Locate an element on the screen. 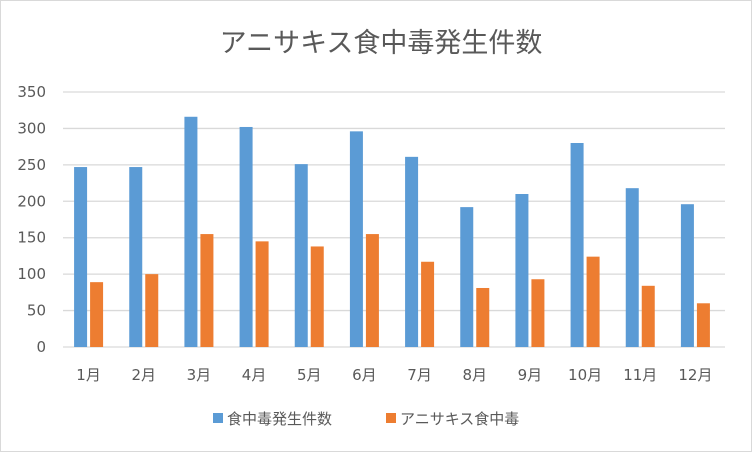 This screenshot has width=752, height=453. y-tick-label: 350 is located at coordinates (31, 92).